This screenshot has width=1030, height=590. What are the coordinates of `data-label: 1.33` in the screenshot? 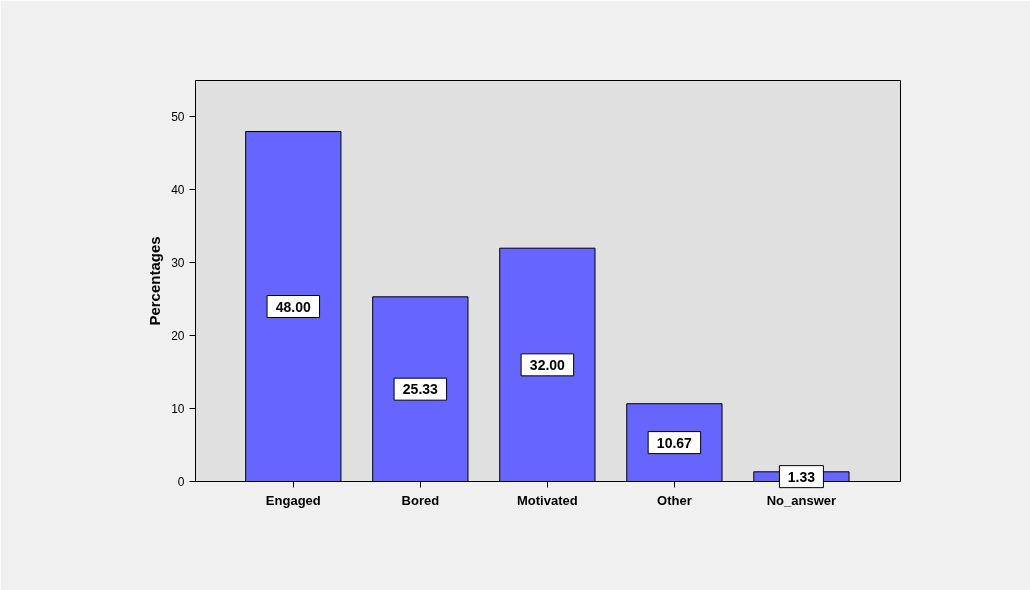 It's located at (801, 476).